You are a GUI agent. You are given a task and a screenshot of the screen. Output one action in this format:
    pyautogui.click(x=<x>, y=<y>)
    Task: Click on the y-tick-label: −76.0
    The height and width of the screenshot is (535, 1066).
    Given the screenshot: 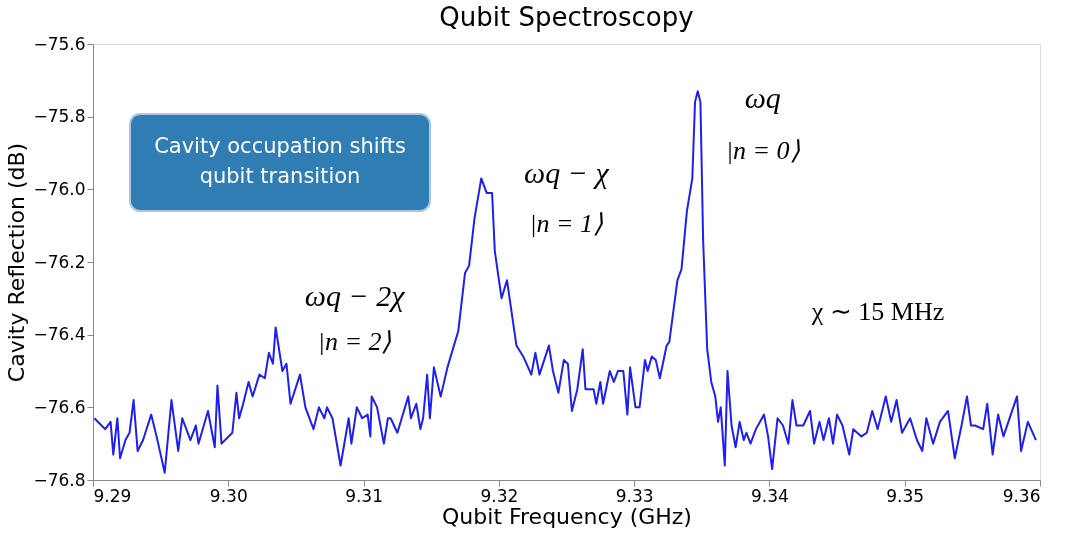 What is the action you would take?
    pyautogui.click(x=59, y=188)
    